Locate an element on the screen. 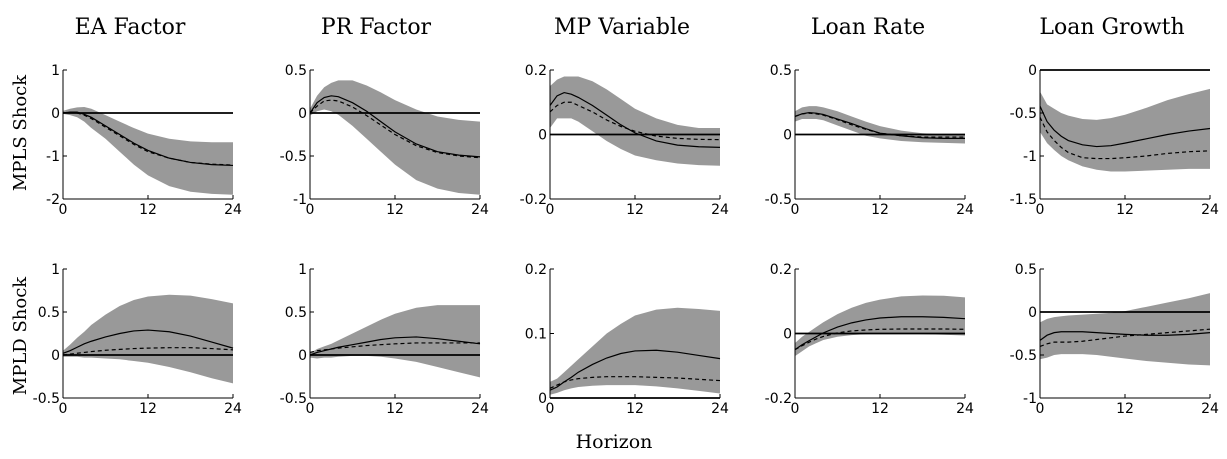  y-tick-label: -2 is located at coordinates (53, 200).